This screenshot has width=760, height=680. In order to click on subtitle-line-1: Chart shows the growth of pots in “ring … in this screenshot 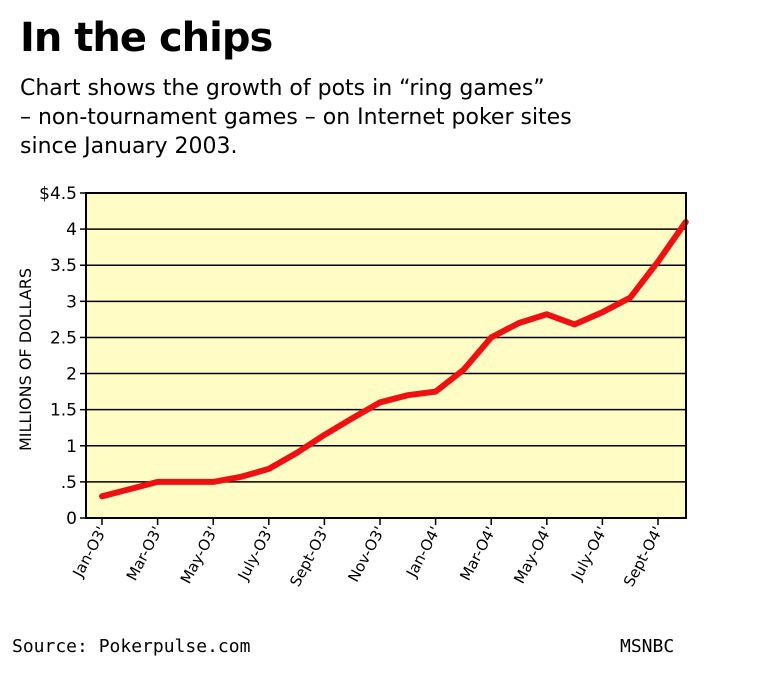, I will do `click(282, 88)`.